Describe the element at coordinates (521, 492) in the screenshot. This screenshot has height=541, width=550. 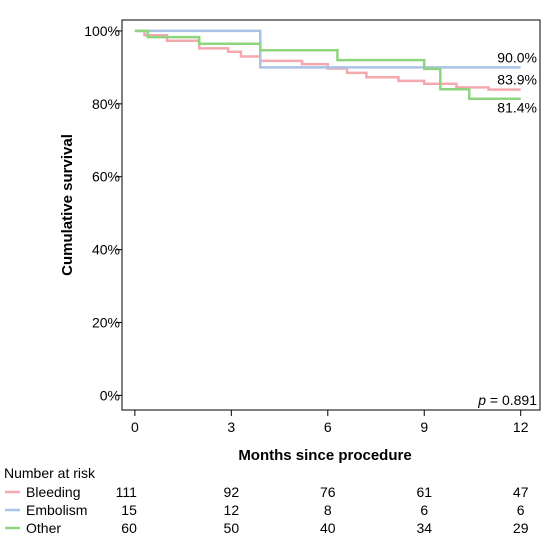
I see `risk-count: 47` at that location.